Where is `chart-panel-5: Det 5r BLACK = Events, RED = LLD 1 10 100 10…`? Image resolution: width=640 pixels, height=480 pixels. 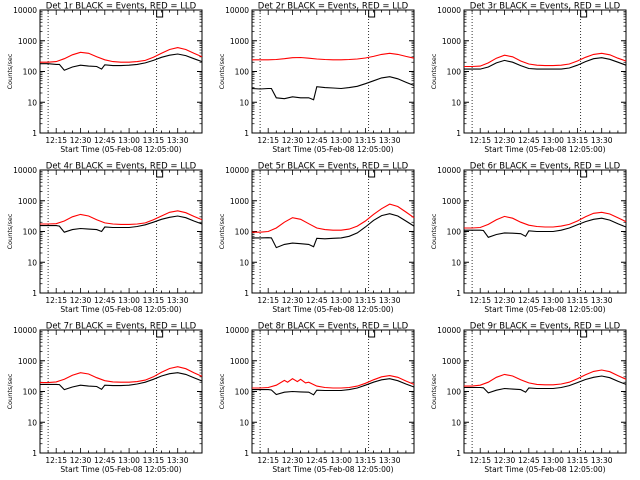 chart-panel-5: Det 5r BLACK = Events, RED = LLD 1 10 100 10… is located at coordinates (316, 238).